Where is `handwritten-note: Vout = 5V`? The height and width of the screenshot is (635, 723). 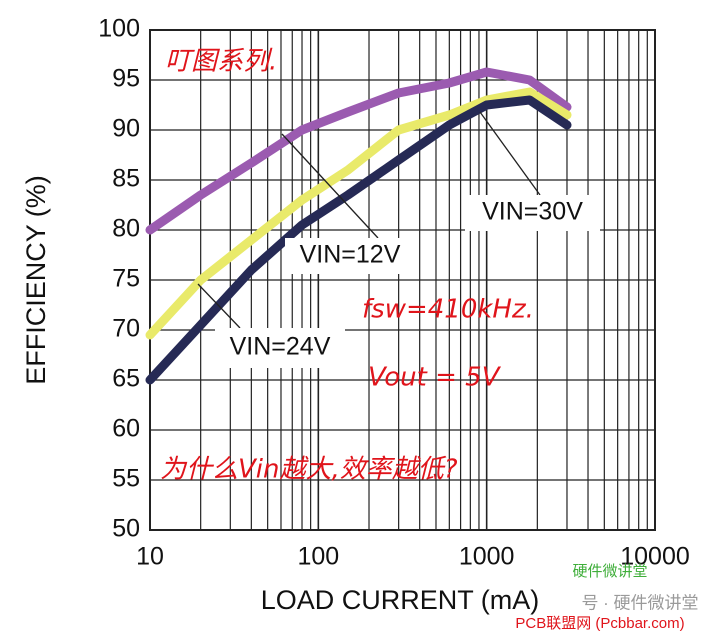 handwritten-note: Vout = 5V is located at coordinates (435, 378).